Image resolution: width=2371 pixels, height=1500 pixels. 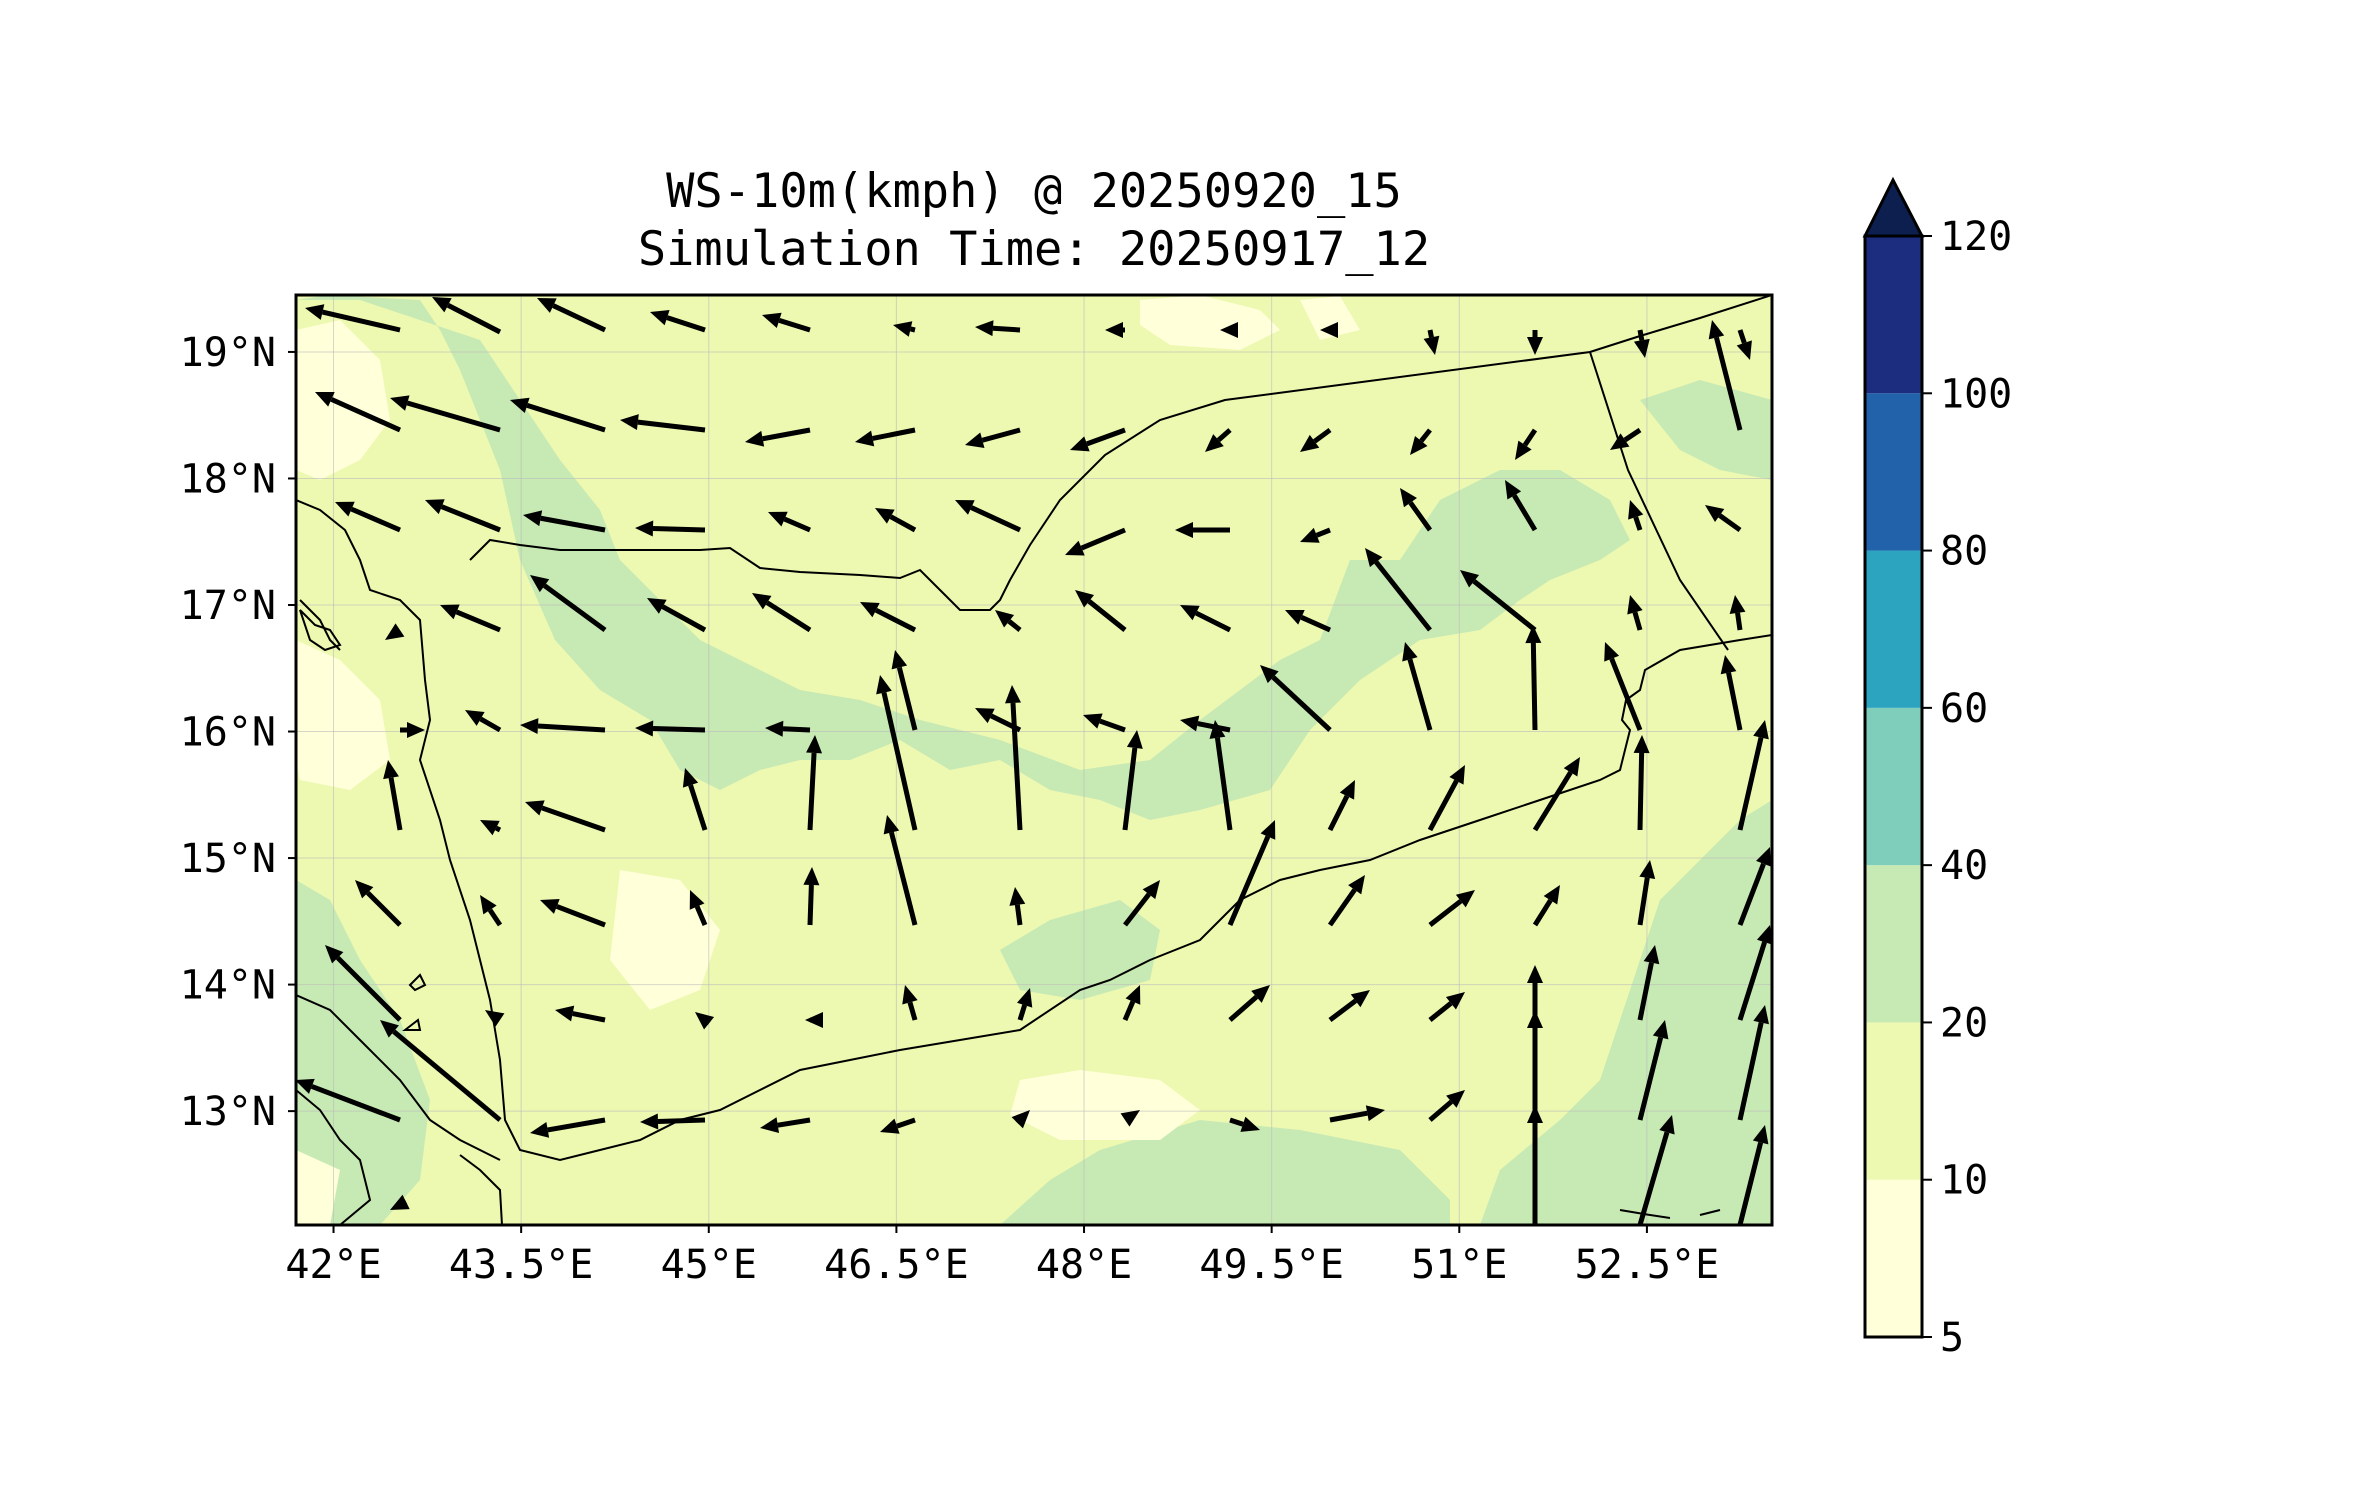 What do you see at coordinates (228, 986) in the screenshot?
I see `y-tick-label: 14°N` at bounding box center [228, 986].